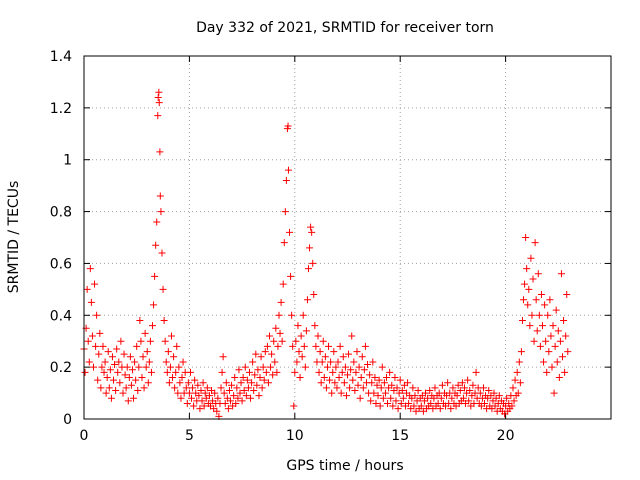 Image resolution: width=640 pixels, height=480 pixels. What do you see at coordinates (61, 368) in the screenshot?
I see `y-tick-label: 0.2` at bounding box center [61, 368].